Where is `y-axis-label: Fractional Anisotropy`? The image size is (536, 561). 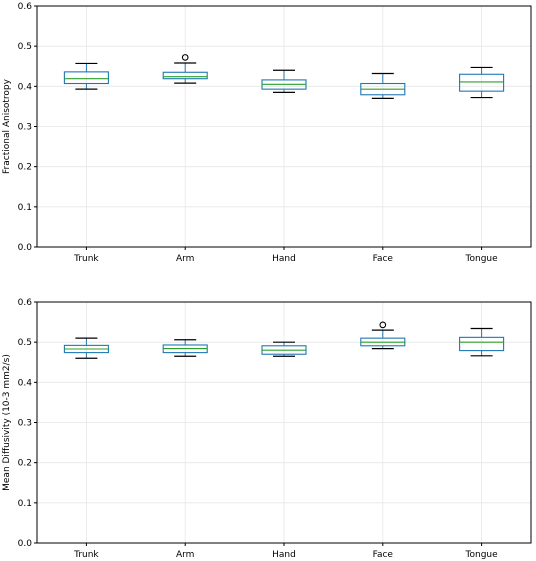 y-axis-label: Fractional Anisotropy is located at coordinates (7, 126).